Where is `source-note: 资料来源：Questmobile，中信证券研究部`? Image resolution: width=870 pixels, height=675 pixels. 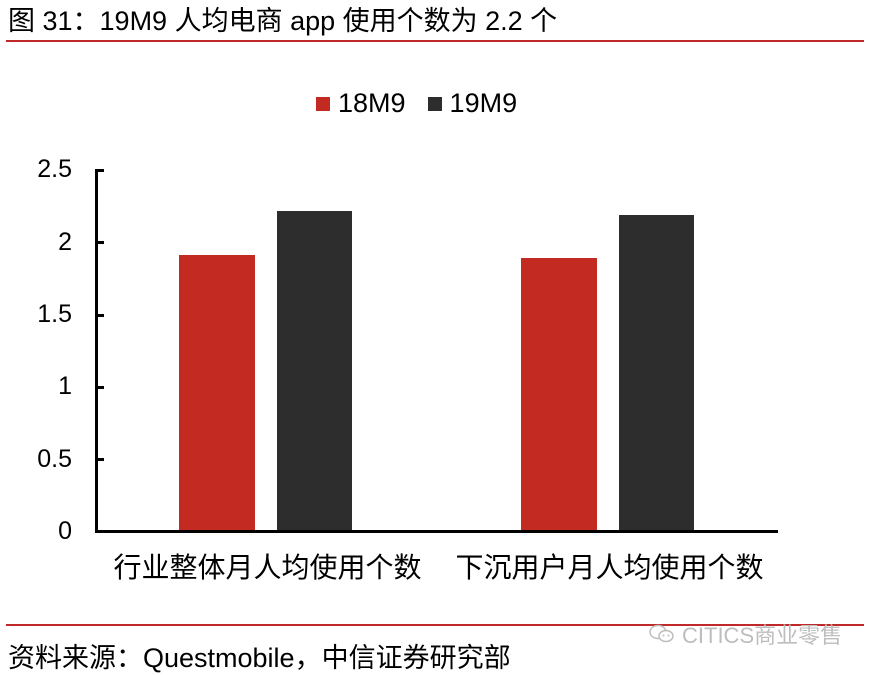 source-note: 资料来源：Questmobile，中信证券研究部 is located at coordinates (259, 658).